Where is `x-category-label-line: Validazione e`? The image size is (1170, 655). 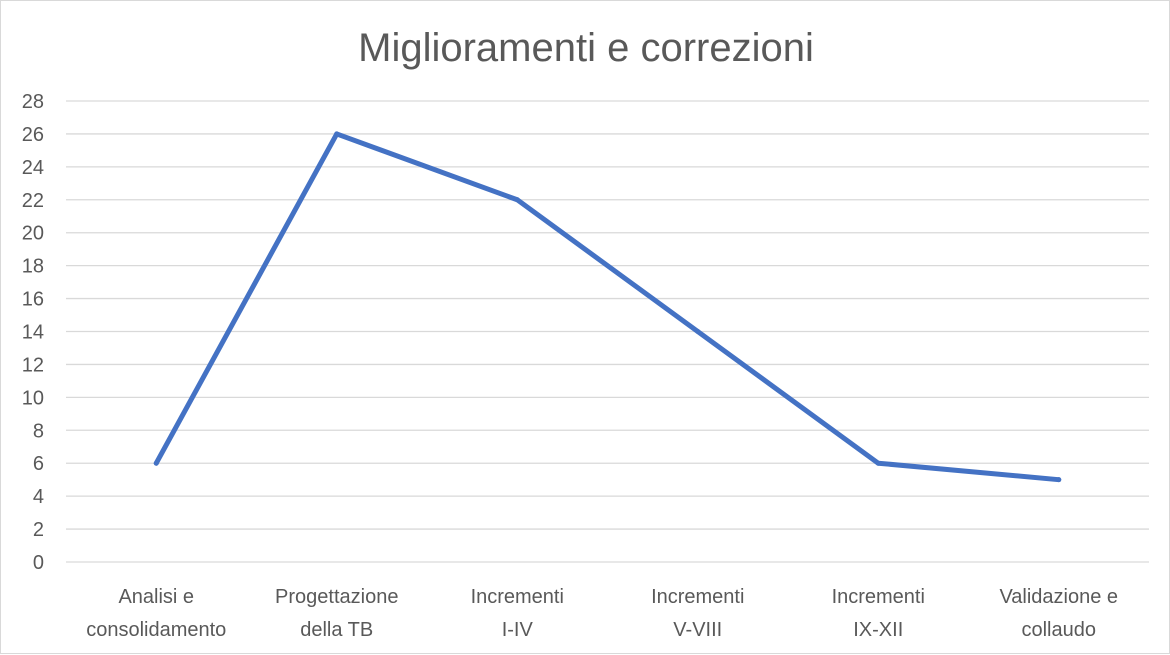
x-category-label-line: Validazione e is located at coordinates (1058, 597).